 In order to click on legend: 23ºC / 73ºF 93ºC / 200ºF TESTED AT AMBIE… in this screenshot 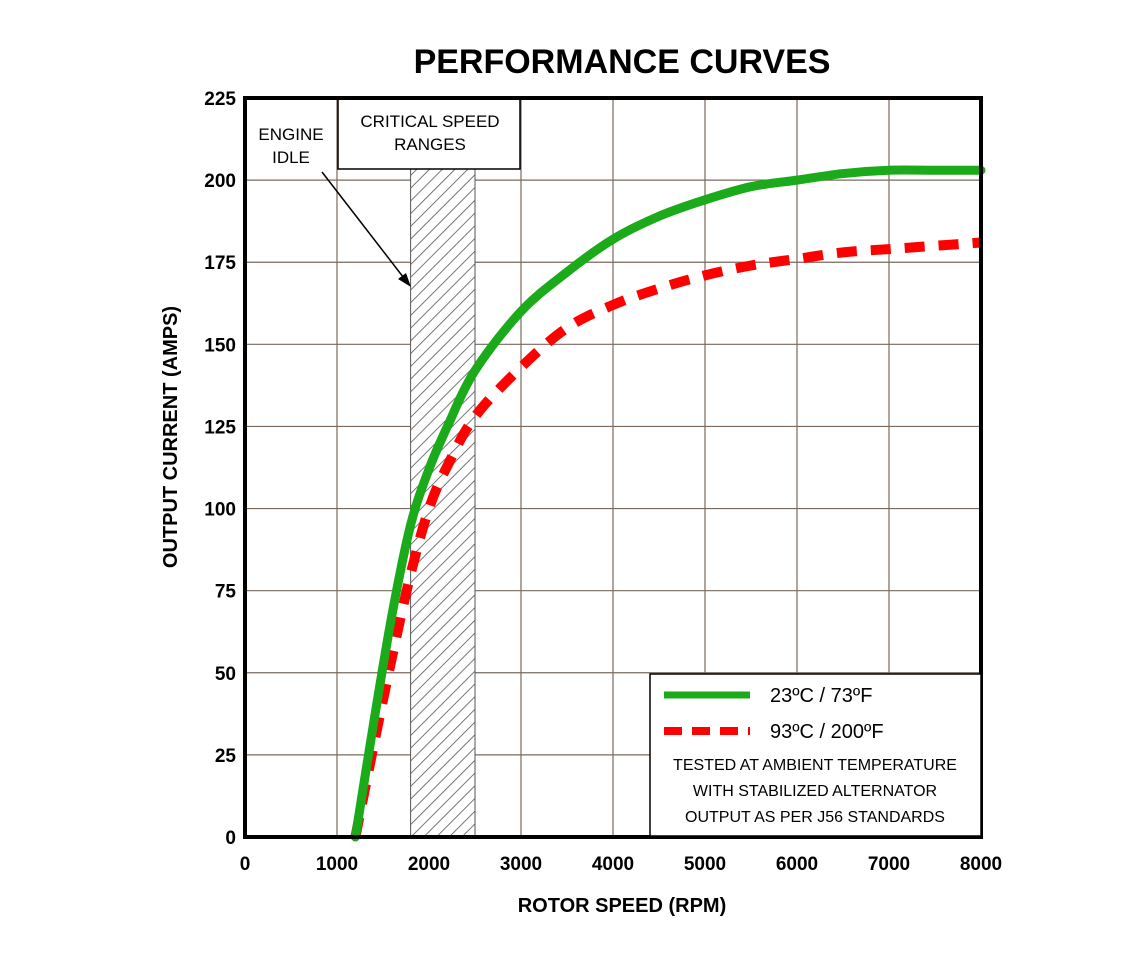, I will do `click(815, 755)`.